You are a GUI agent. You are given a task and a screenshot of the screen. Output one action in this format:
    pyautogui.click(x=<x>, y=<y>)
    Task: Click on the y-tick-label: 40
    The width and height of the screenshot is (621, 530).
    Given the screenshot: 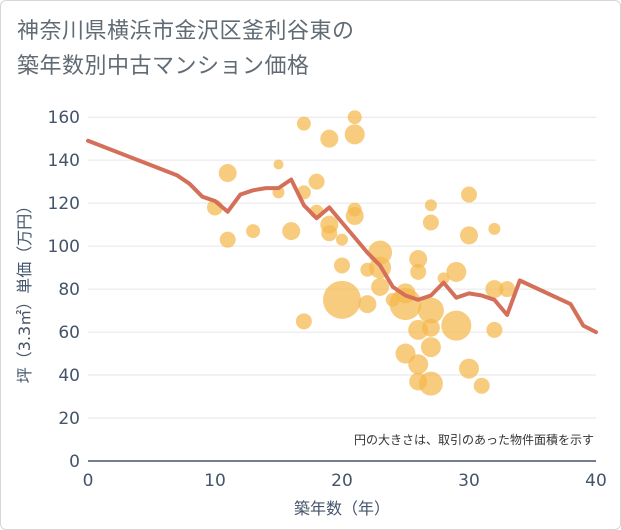 What is the action you would take?
    pyautogui.click(x=69, y=376)
    